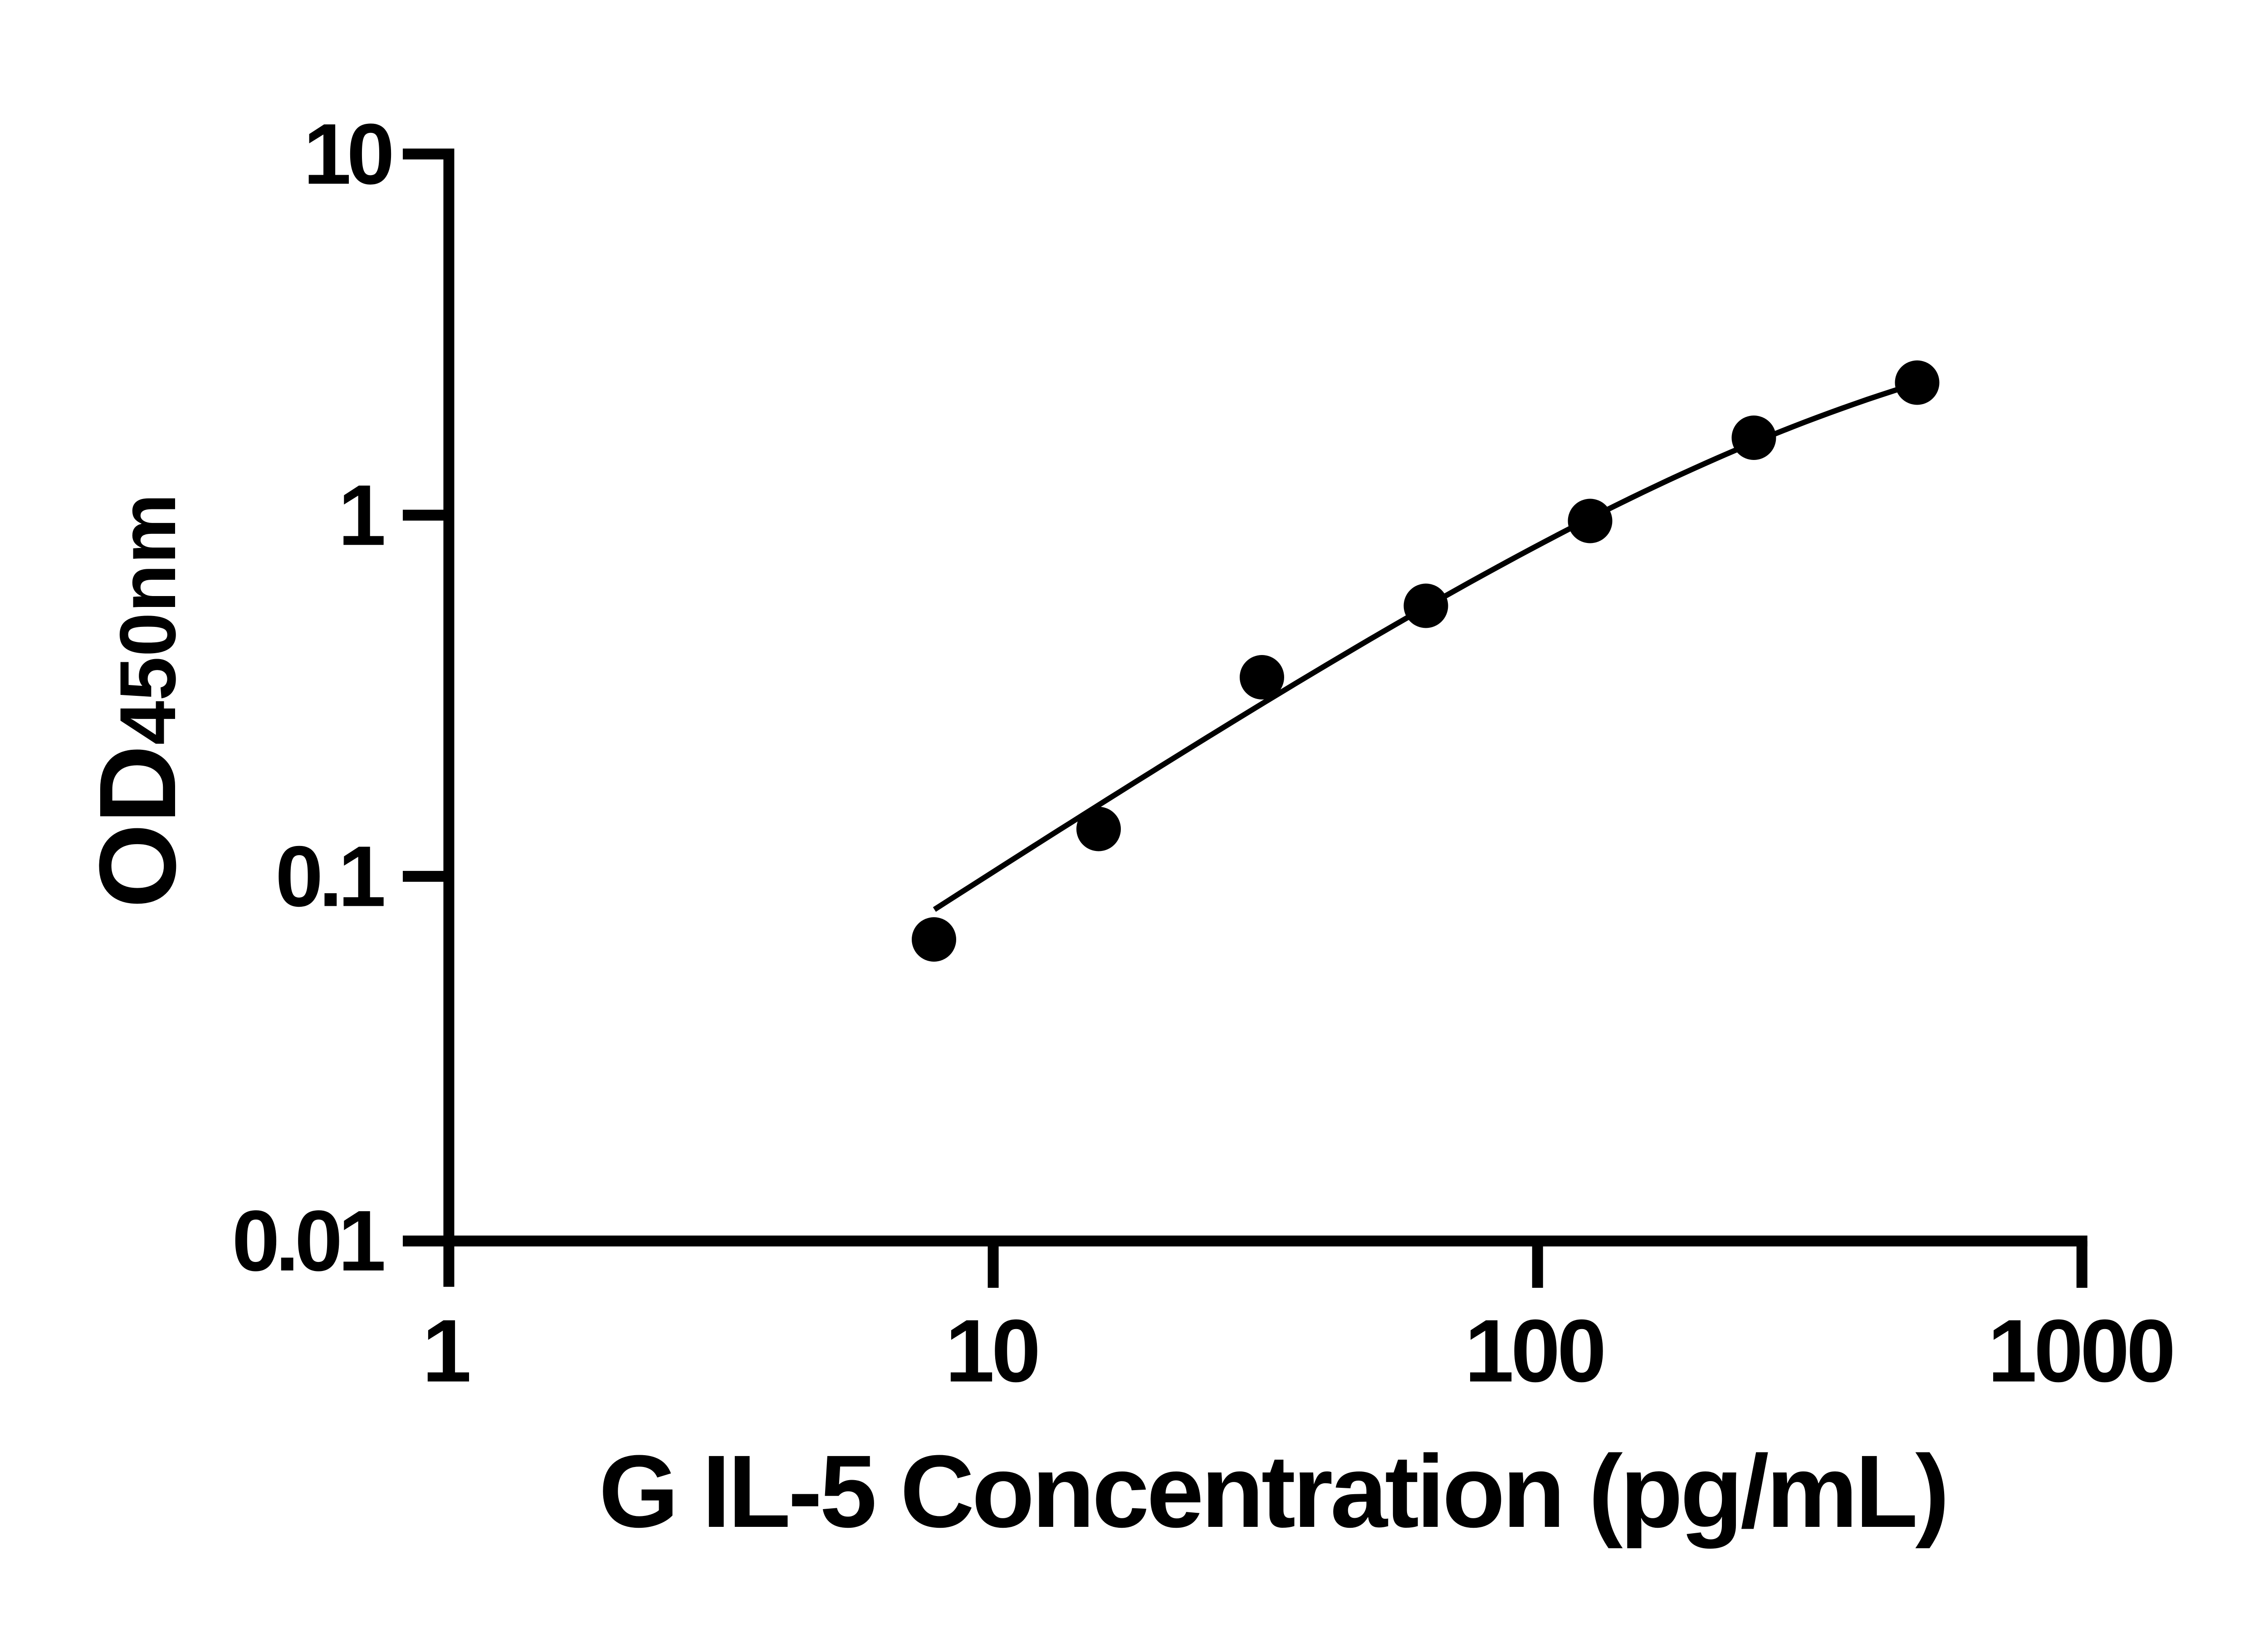 The image size is (2268, 1633). I want to click on svg-text: 100, so click(1534, 1351).